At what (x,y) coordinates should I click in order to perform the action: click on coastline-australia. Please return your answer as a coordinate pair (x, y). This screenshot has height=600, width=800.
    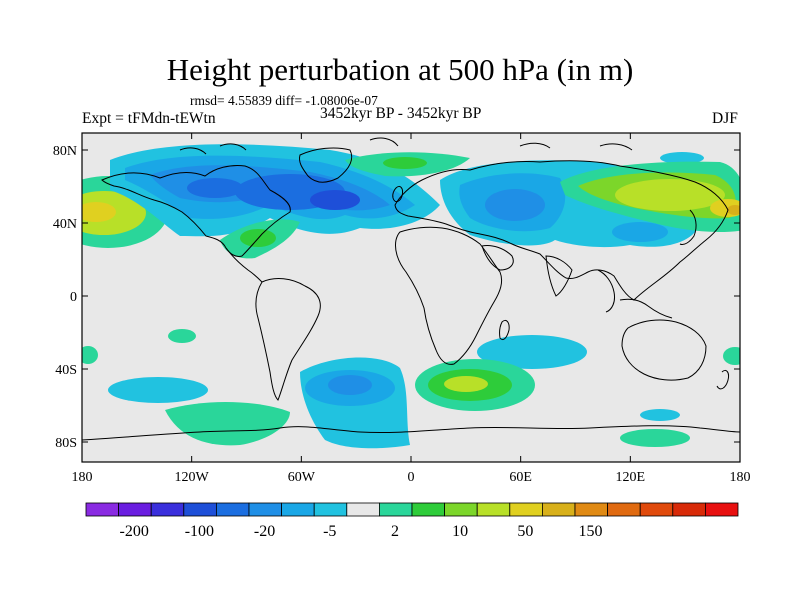
    Looking at the image, I should click on (664, 350).